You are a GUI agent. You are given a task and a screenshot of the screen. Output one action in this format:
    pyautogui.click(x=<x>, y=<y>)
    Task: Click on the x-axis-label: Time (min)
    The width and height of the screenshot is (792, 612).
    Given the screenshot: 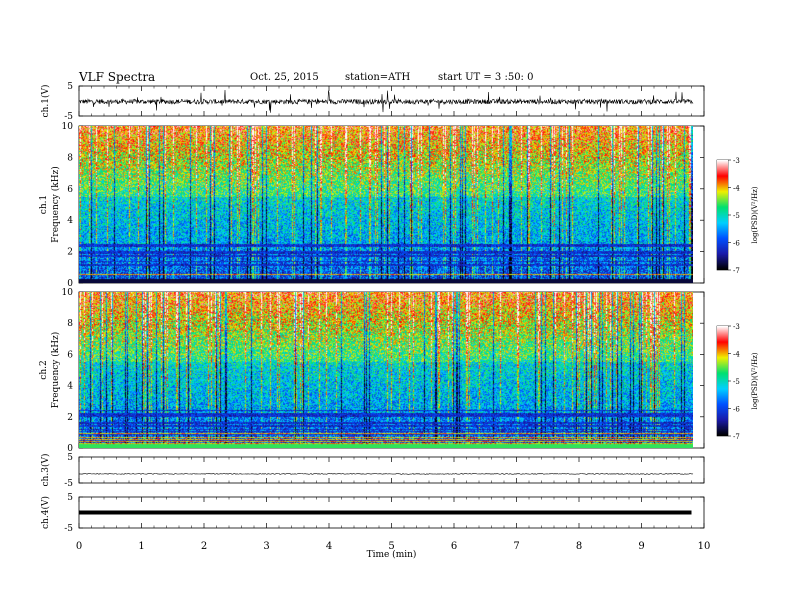 What is the action you would take?
    pyautogui.click(x=392, y=554)
    